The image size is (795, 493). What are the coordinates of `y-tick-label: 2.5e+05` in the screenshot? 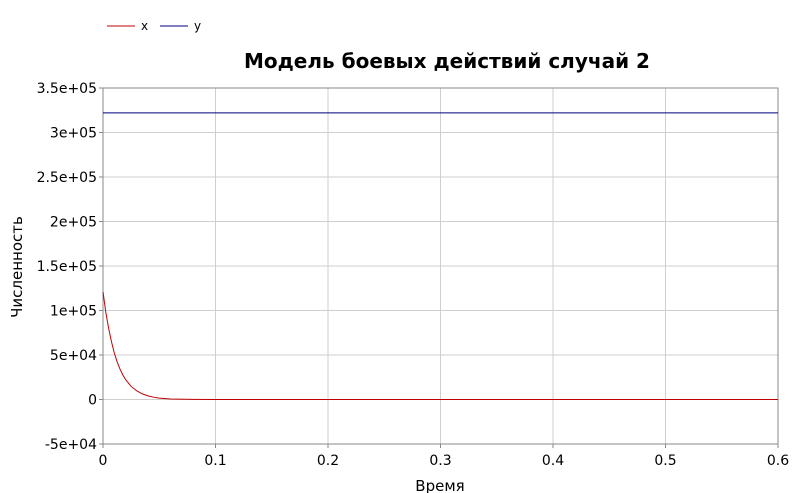 It's located at (67, 178).